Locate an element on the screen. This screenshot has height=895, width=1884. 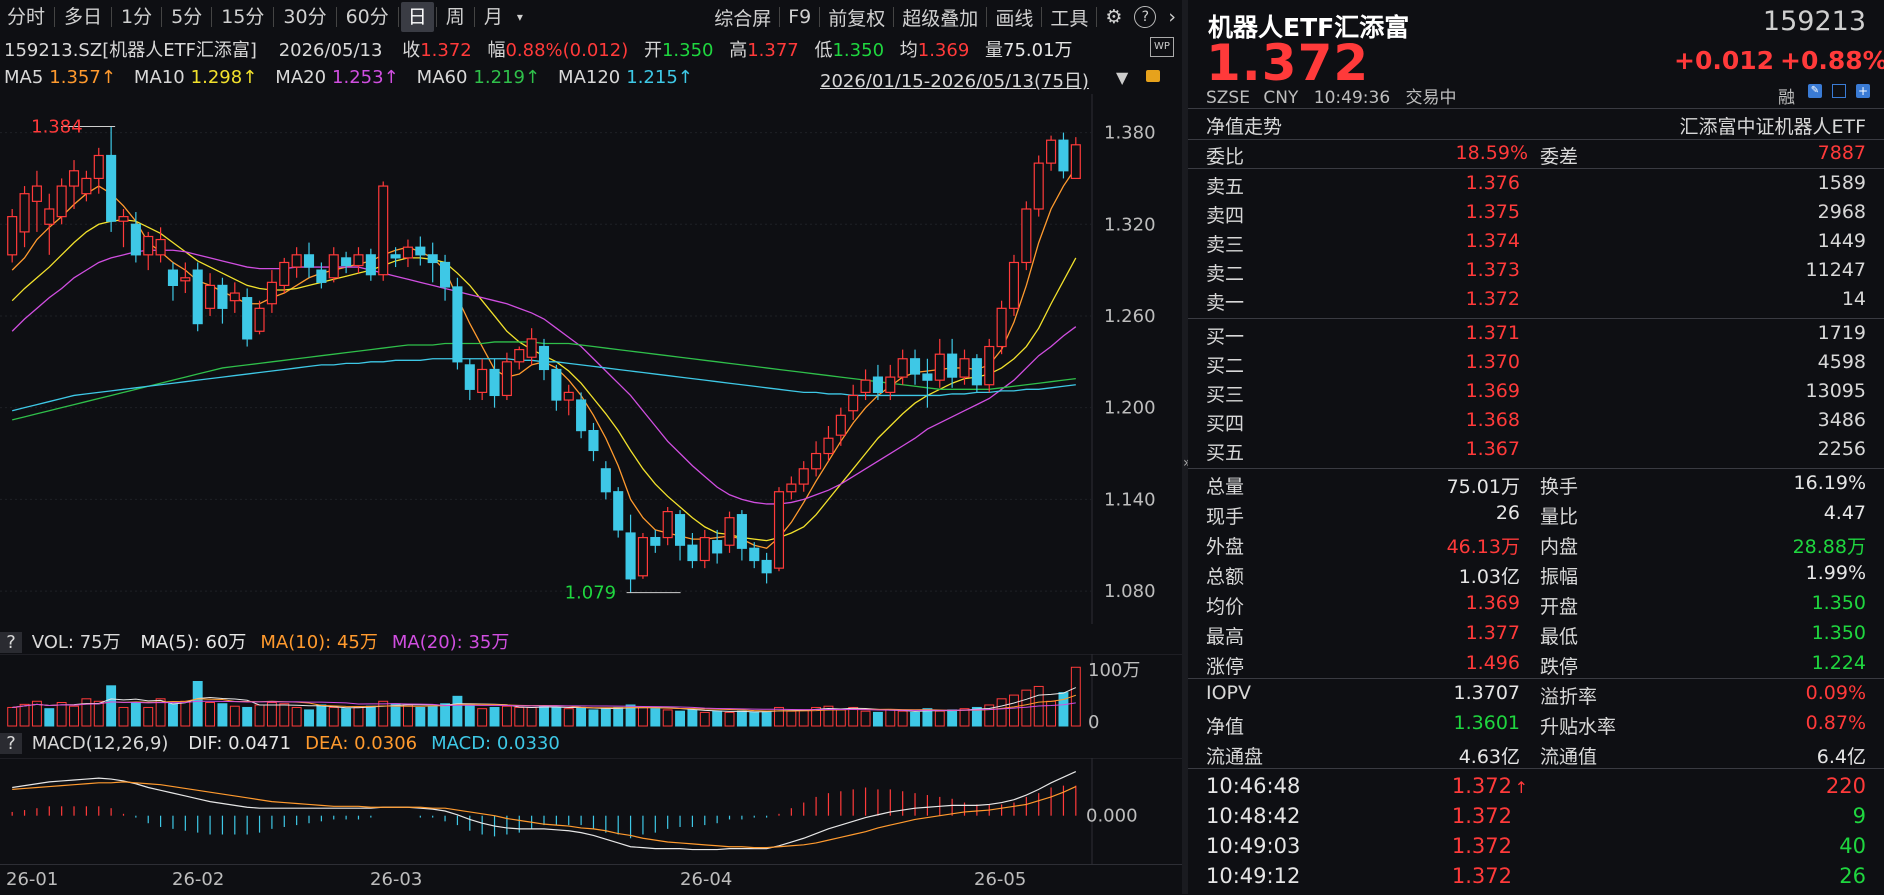
stat-label: 溢折率 is located at coordinates (1569, 697).